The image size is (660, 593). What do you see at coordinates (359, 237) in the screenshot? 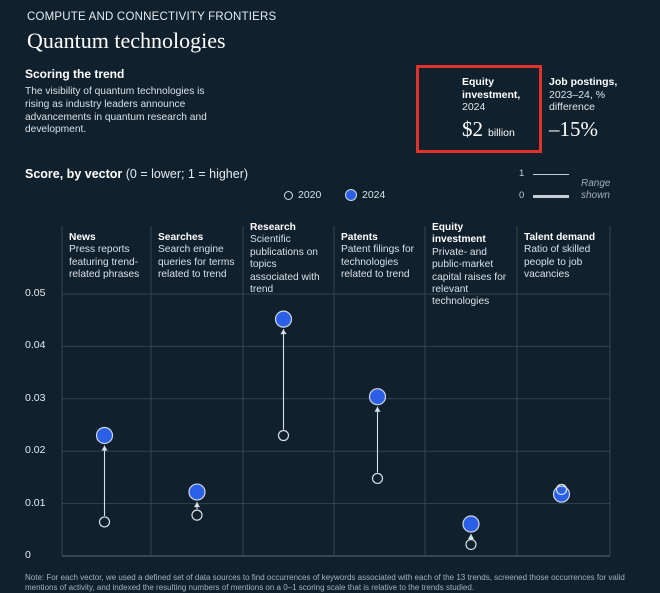
I see `vector-name: Patents` at bounding box center [359, 237].